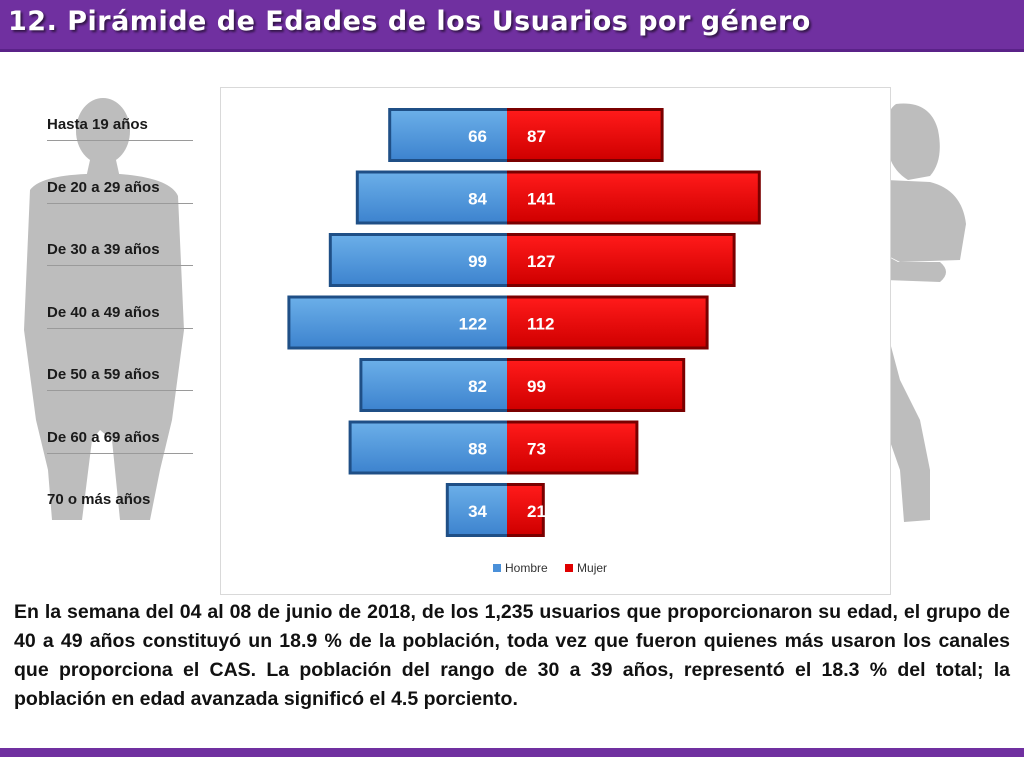  Describe the element at coordinates (477, 386) in the screenshot. I see `data-label-hombre: 82` at that location.